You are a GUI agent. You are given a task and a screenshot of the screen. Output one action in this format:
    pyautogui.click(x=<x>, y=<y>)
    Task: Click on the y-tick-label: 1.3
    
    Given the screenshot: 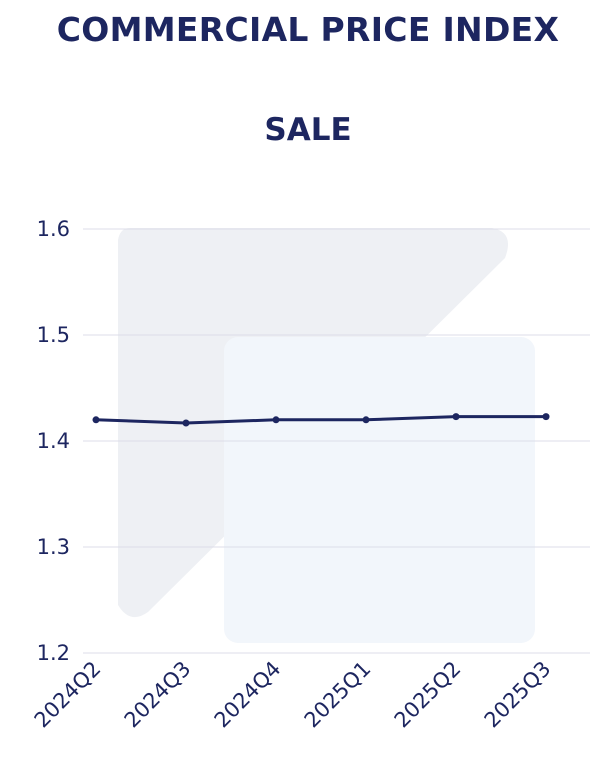 What is the action you would take?
    pyautogui.click(x=53, y=547)
    